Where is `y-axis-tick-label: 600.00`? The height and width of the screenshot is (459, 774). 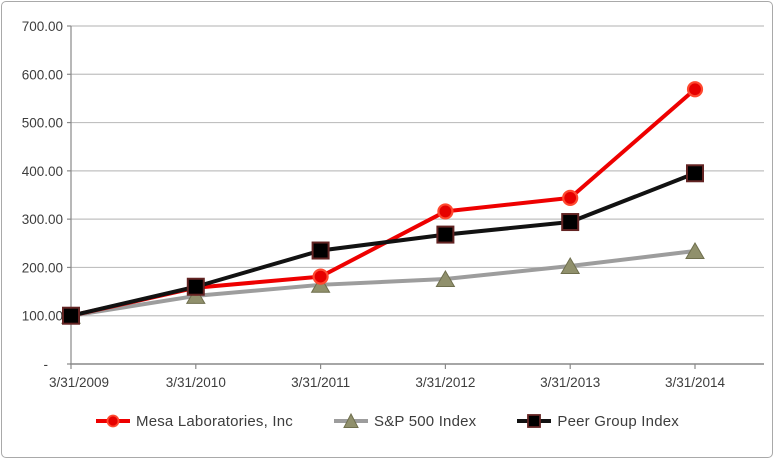
y-axis-tick-label: 600.00 is located at coordinates (42, 74).